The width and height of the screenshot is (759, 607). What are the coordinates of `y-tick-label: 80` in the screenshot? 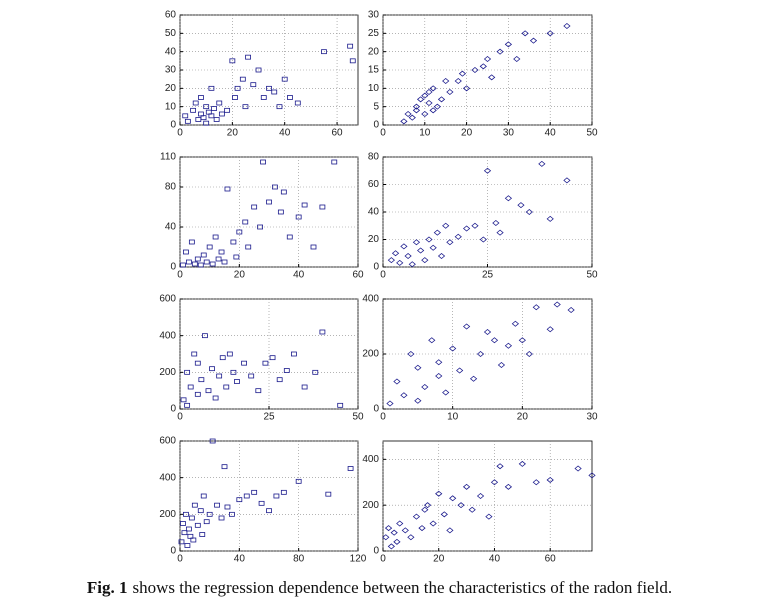 It's located at (171, 187).